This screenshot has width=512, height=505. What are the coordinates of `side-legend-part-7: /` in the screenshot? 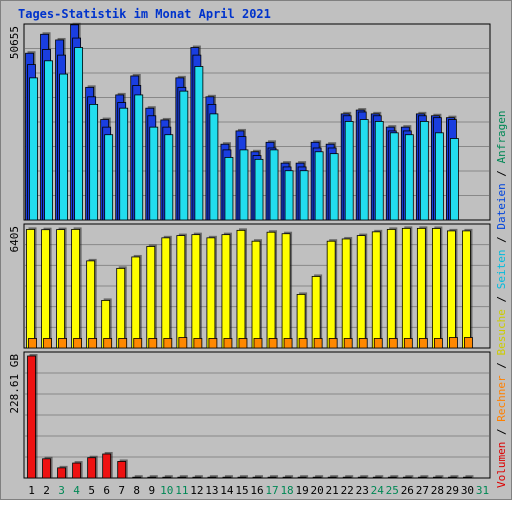 It's located at (501, 240).